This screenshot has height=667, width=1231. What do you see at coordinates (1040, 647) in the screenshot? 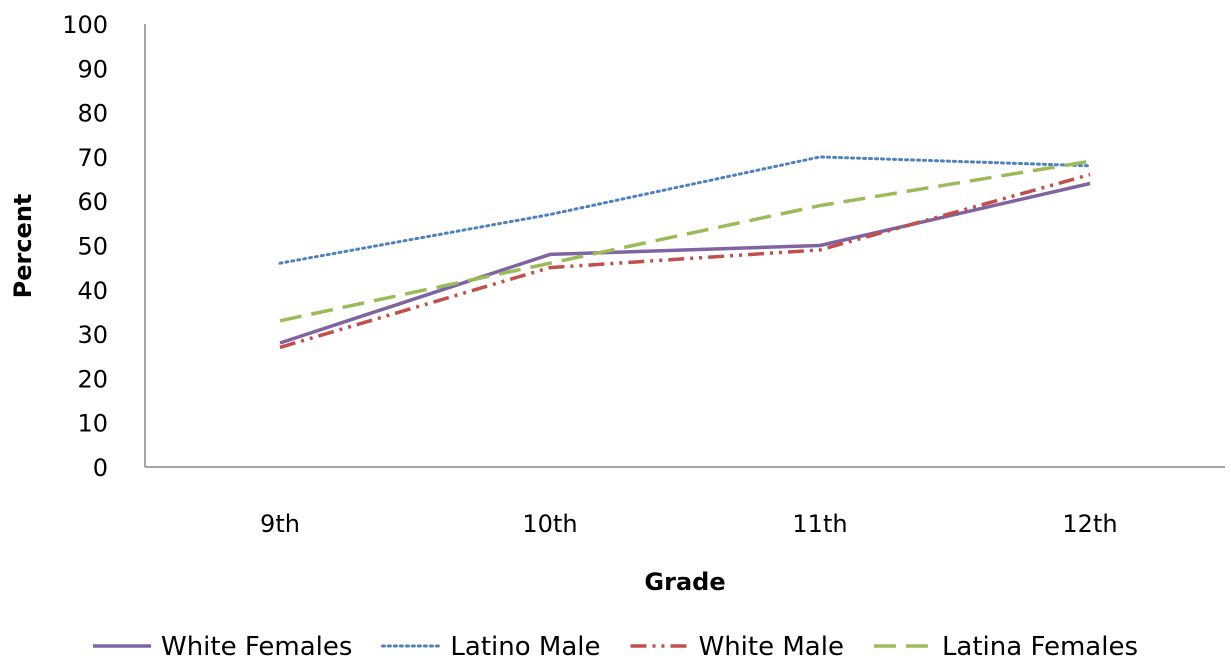
I see `legend-label: Latina Females` at bounding box center [1040, 647].